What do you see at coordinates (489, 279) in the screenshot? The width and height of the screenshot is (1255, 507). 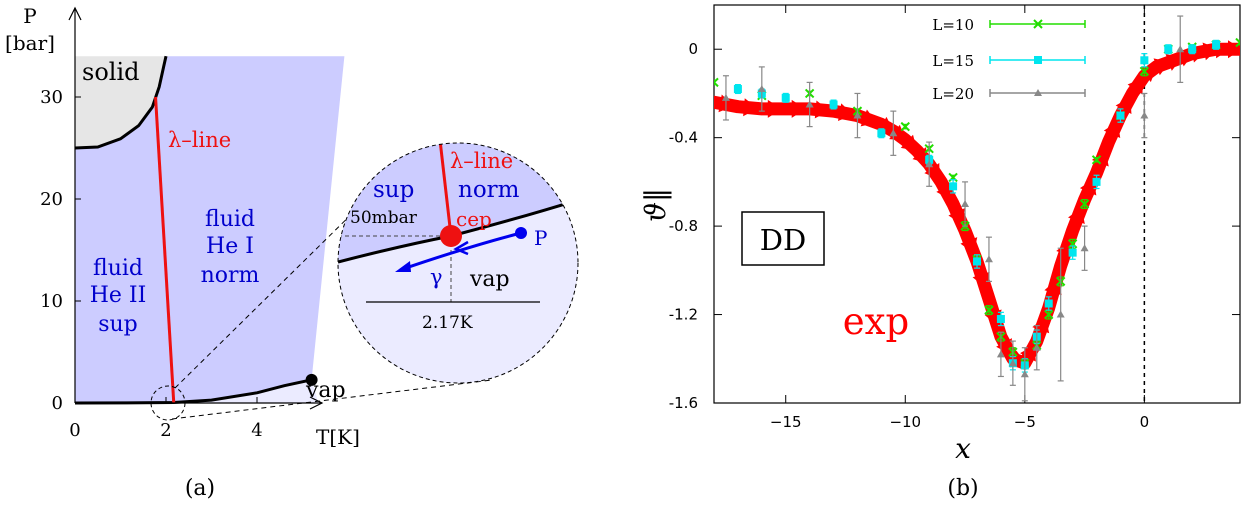 I see `inset-vap-label: vap` at bounding box center [489, 279].